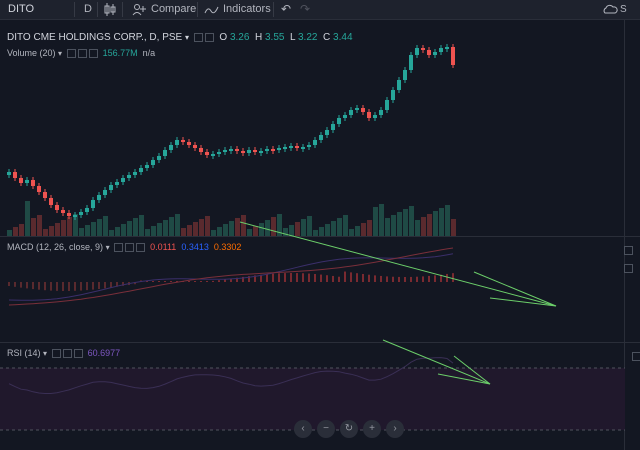 This screenshot has width=640, height=450. I want to click on interval-button: D, so click(88, 9).